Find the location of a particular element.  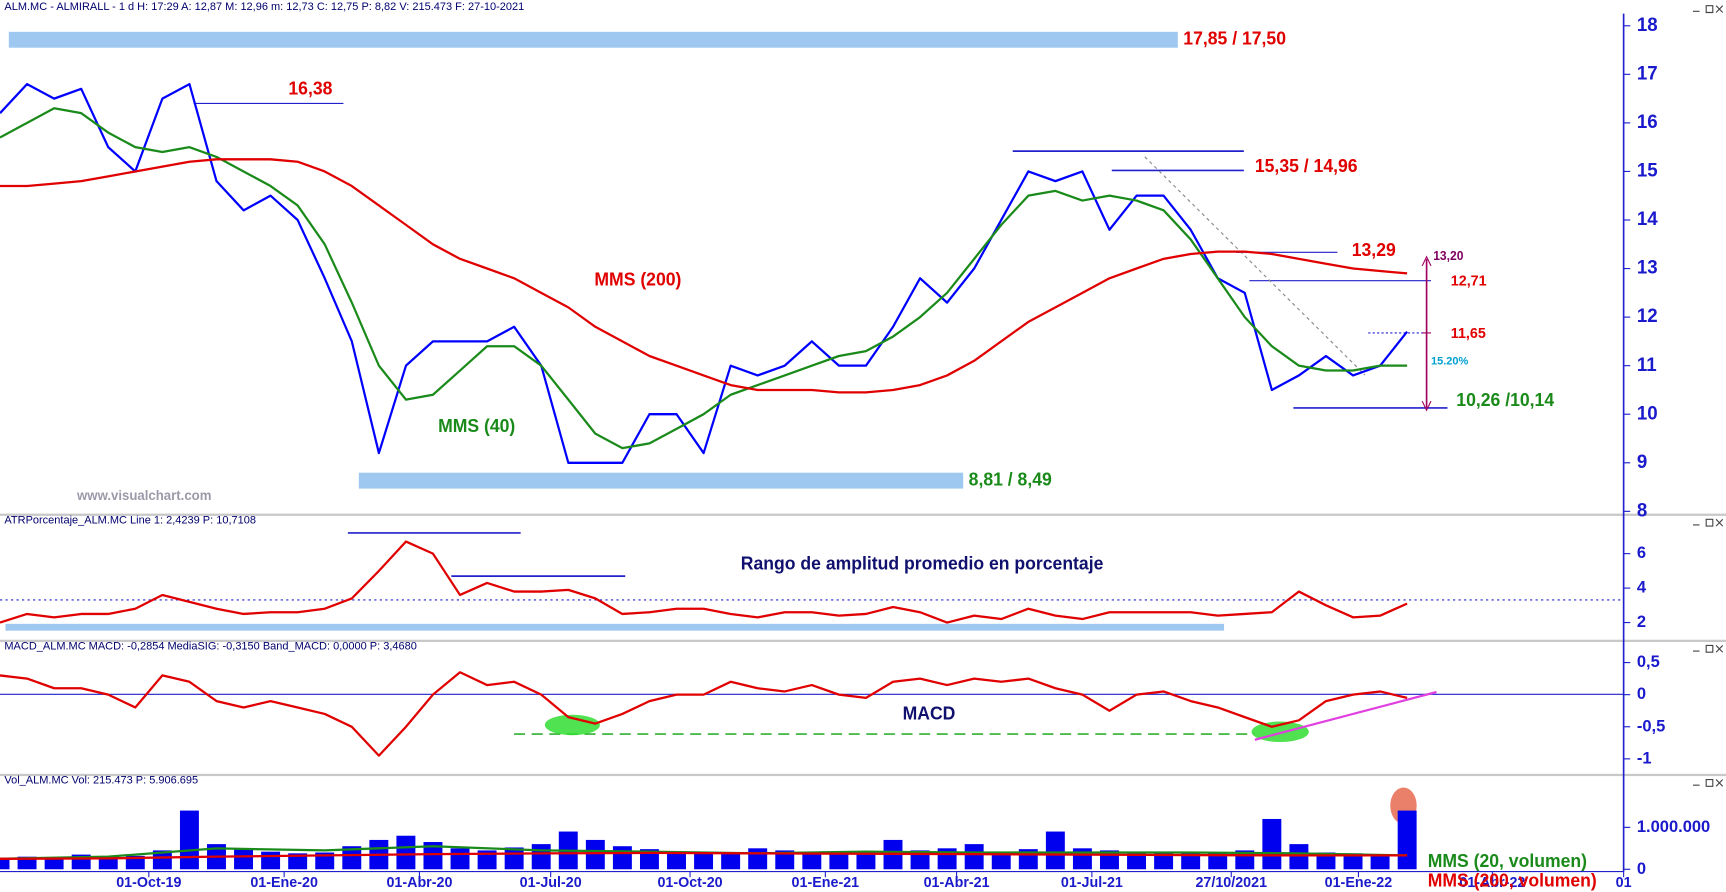

measure-arrows is located at coordinates (1426, 333).